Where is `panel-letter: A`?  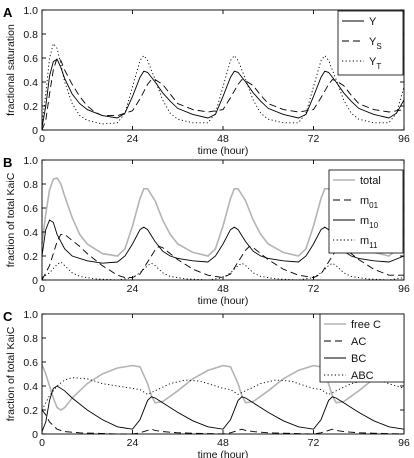
panel-letter: A is located at coordinates (8, 12).